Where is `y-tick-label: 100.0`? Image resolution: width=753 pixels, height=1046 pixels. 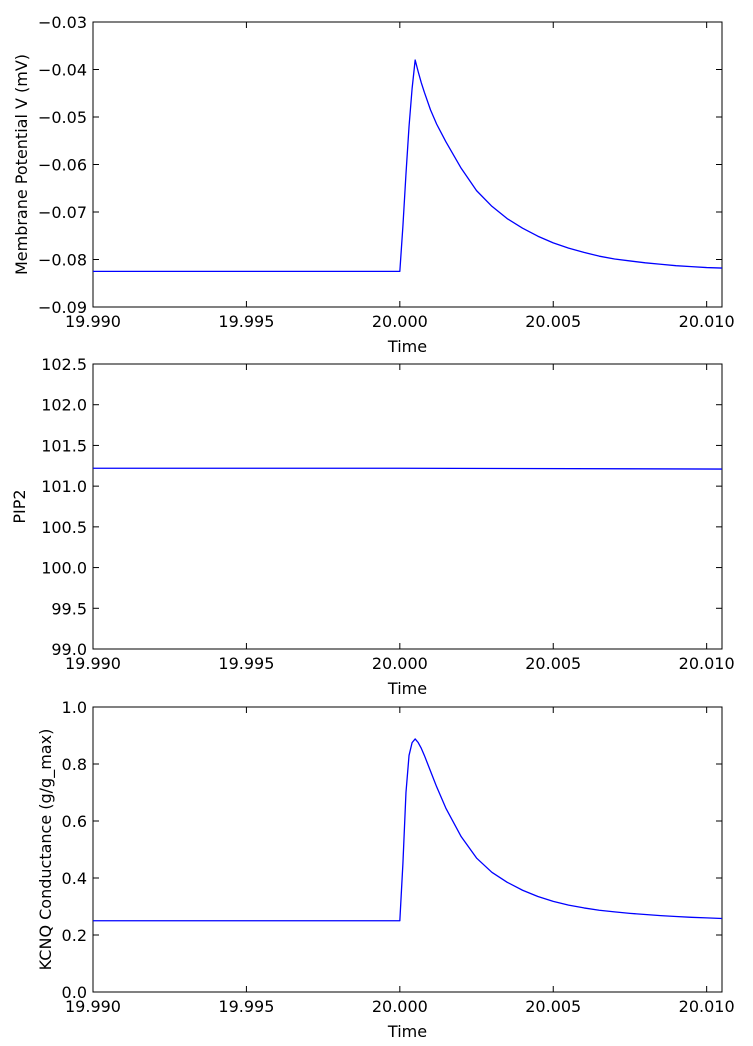
y-tick-label: 100.0 is located at coordinates (64, 568).